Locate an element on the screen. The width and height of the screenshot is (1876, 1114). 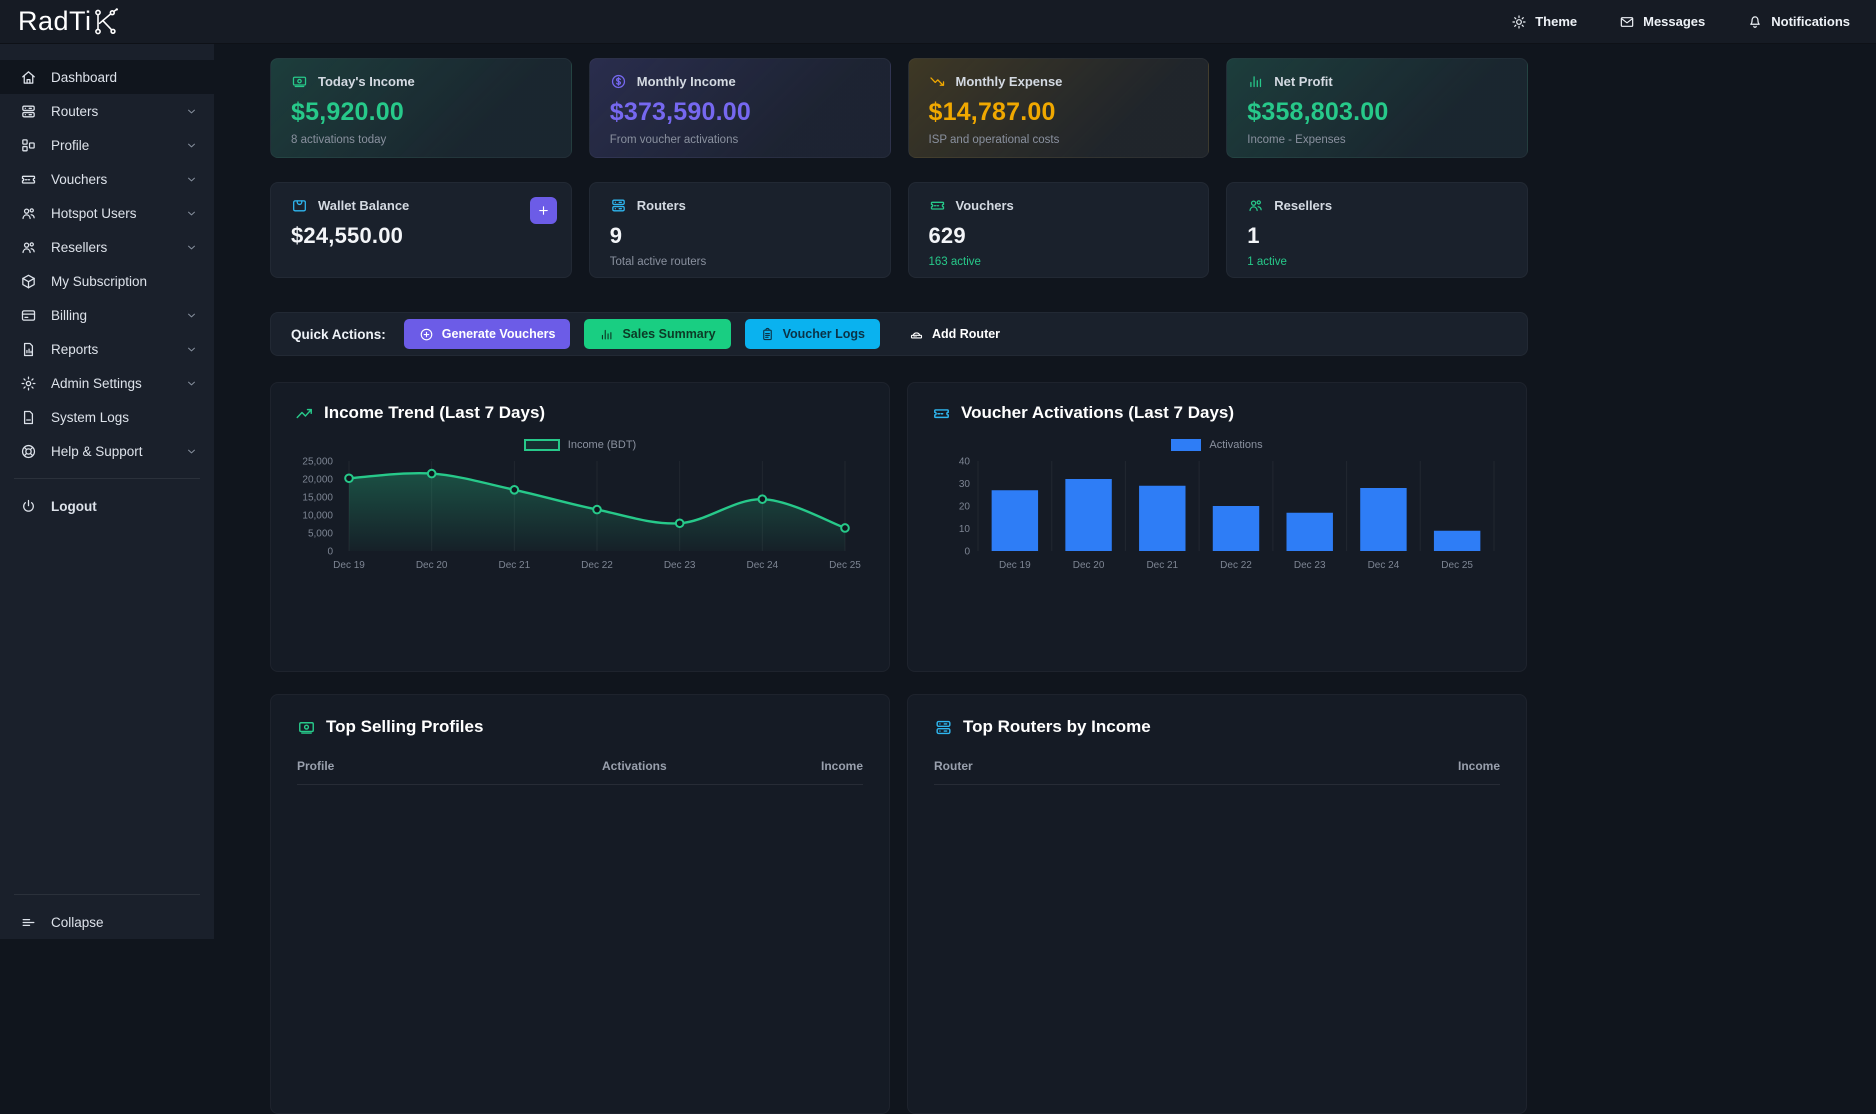
svg-text: Dec 21 is located at coordinates (1162, 565).